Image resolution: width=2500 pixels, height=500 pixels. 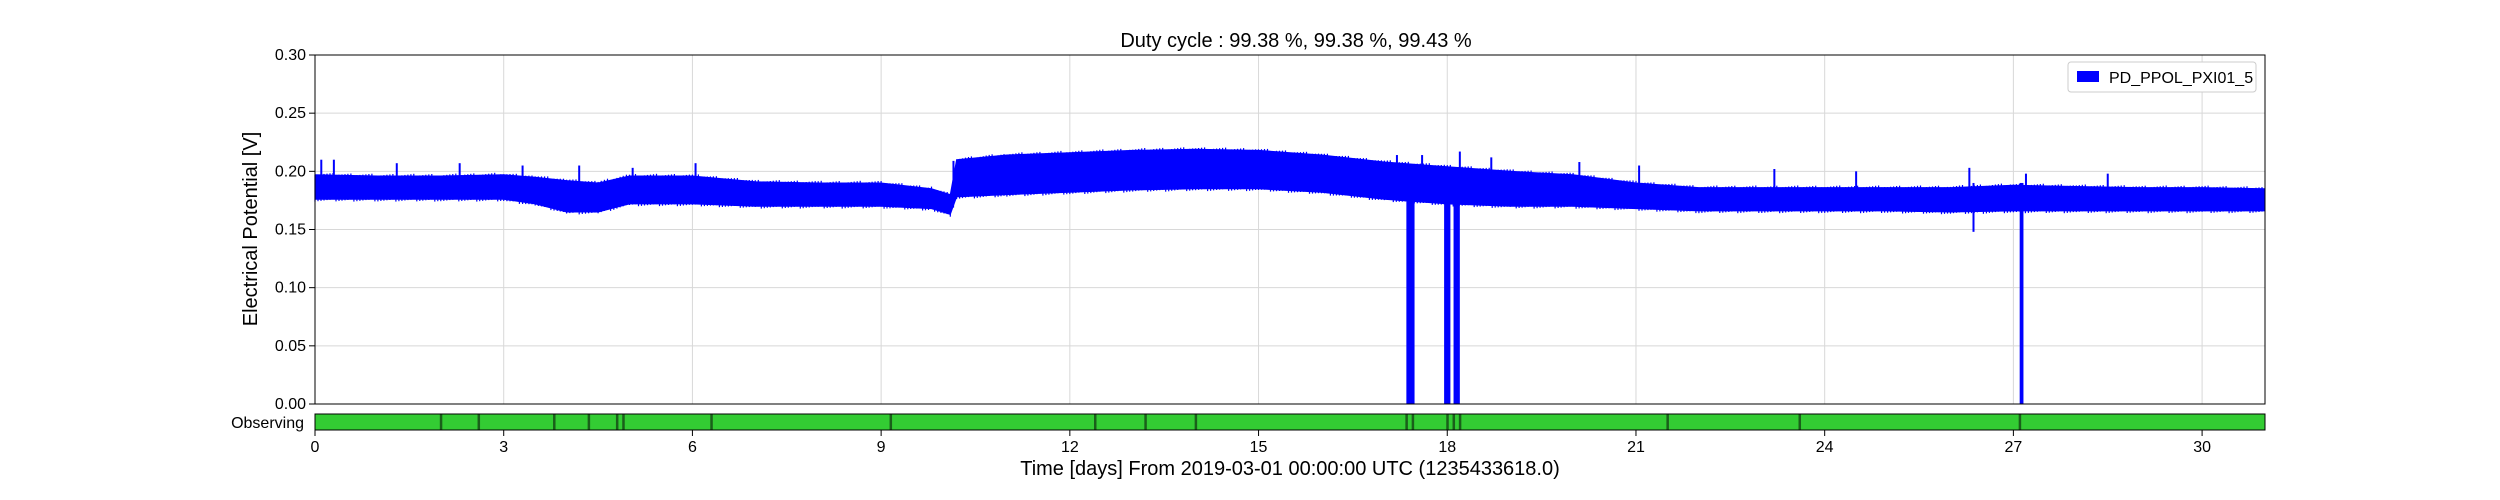 What do you see at coordinates (1296, 41) in the screenshot?
I see `chart-title: Duty cycle : 99.38 %, 99.38 %, 99.43 %` at bounding box center [1296, 41].